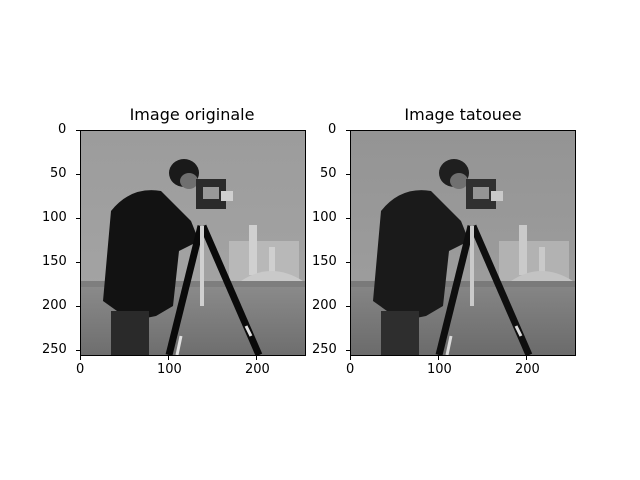 This screenshot has width=640, height=480. I want to click on panel-title-original: Image originale, so click(192, 114).